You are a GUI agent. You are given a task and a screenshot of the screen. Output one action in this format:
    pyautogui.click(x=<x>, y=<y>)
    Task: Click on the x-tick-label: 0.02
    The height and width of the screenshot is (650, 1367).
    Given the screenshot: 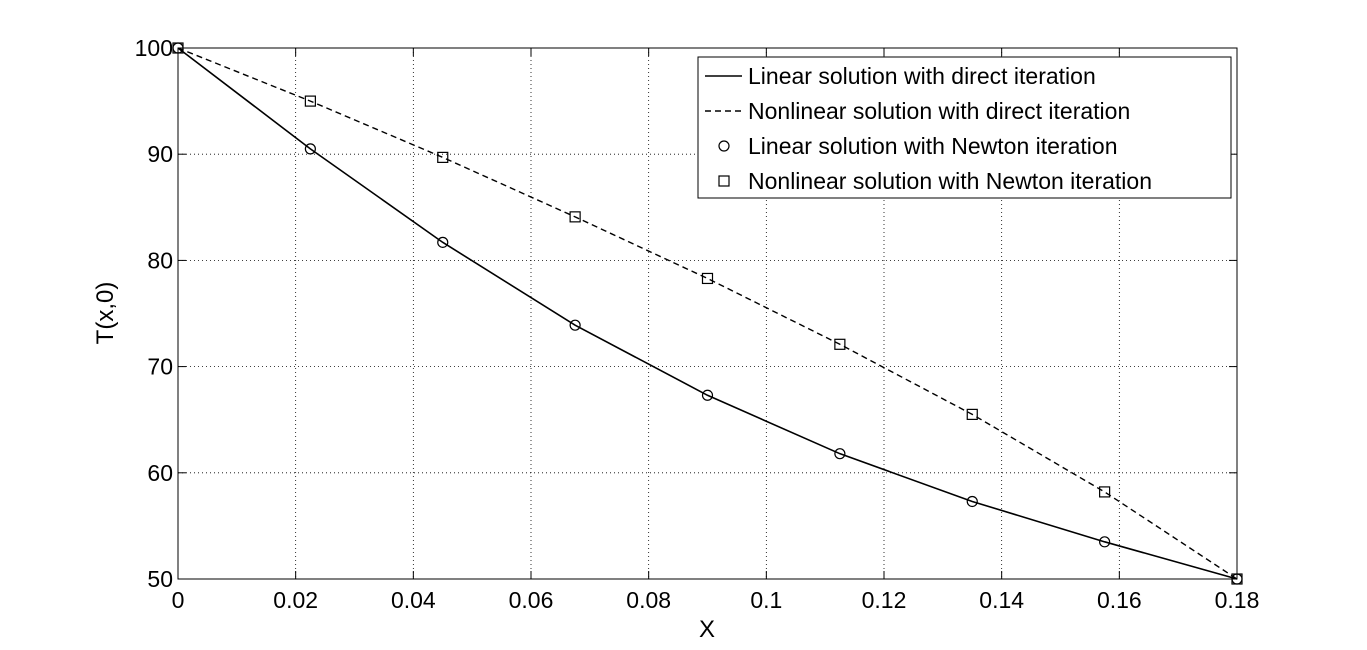 What is the action you would take?
    pyautogui.click(x=295, y=600)
    